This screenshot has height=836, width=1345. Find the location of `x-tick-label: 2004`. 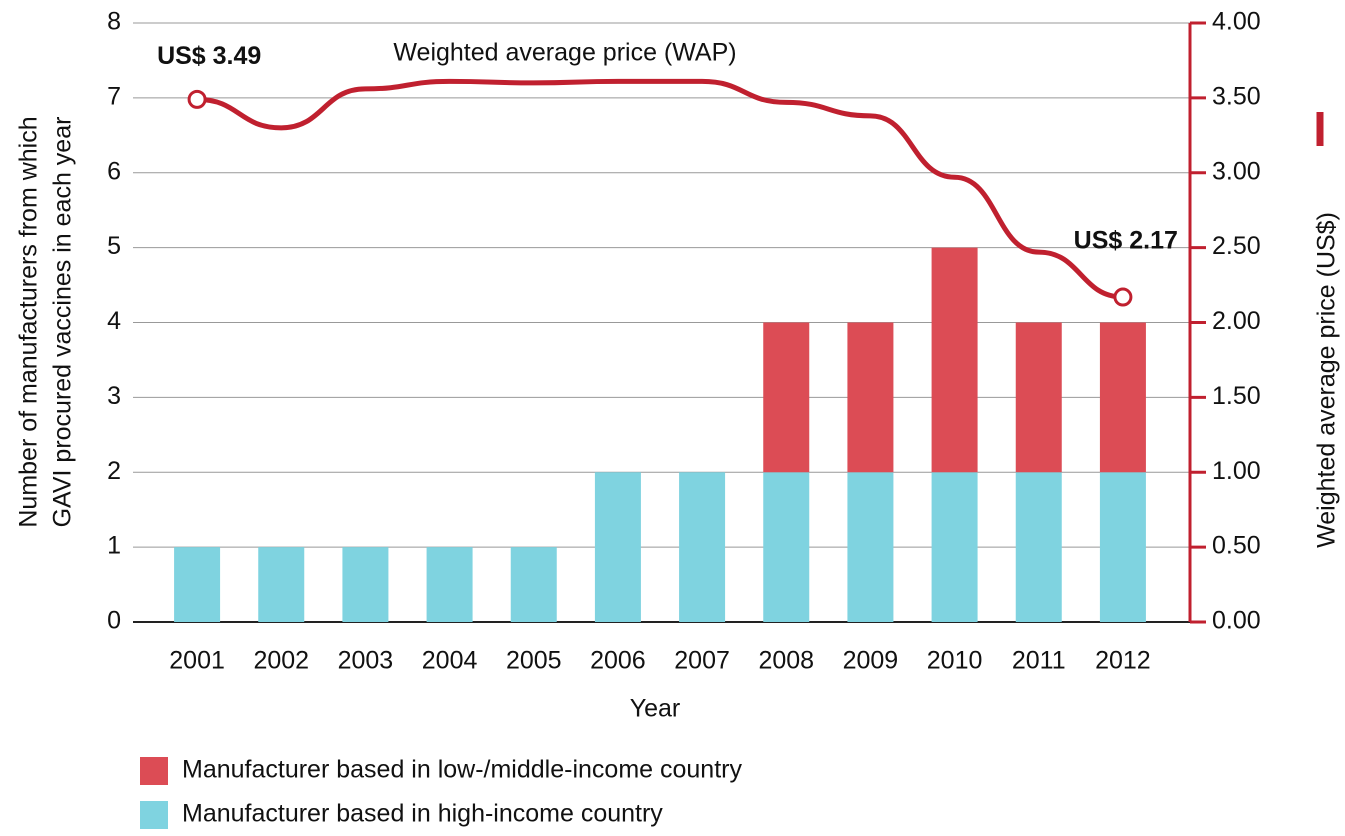

x-tick-label: 2004 is located at coordinates (450, 661).